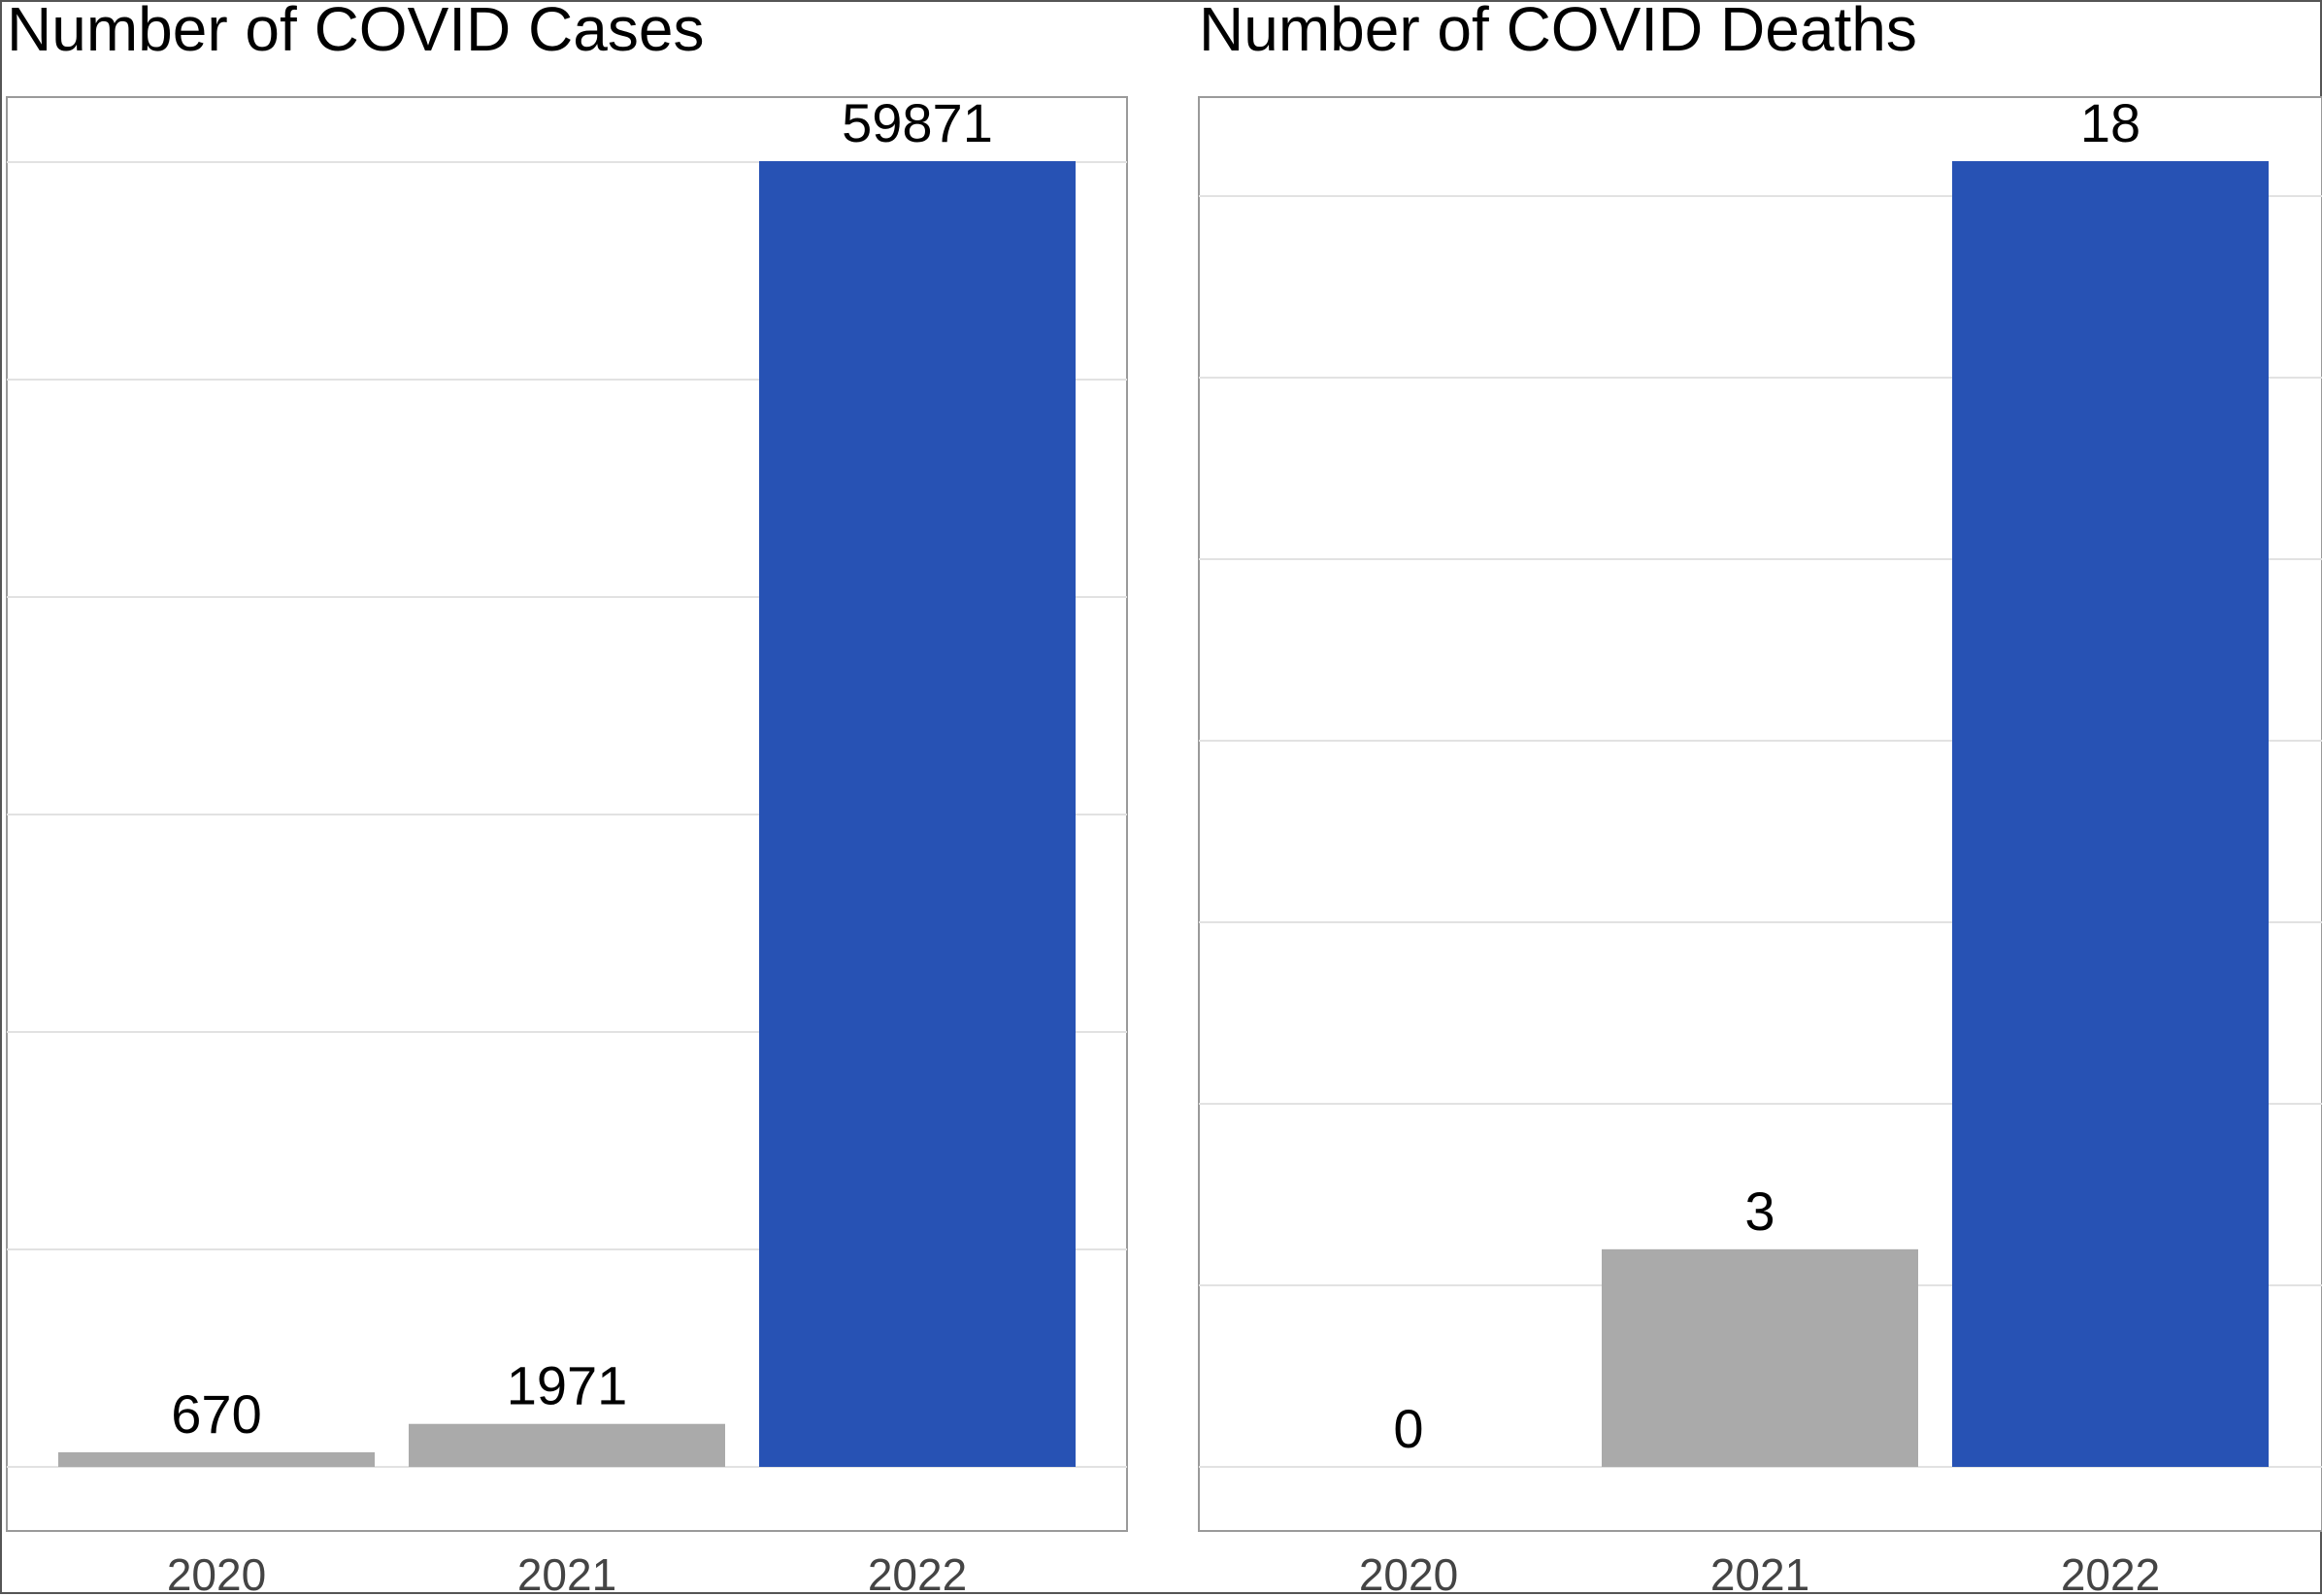  What do you see at coordinates (917, 123) in the screenshot?
I see `value-label: 59871` at bounding box center [917, 123].